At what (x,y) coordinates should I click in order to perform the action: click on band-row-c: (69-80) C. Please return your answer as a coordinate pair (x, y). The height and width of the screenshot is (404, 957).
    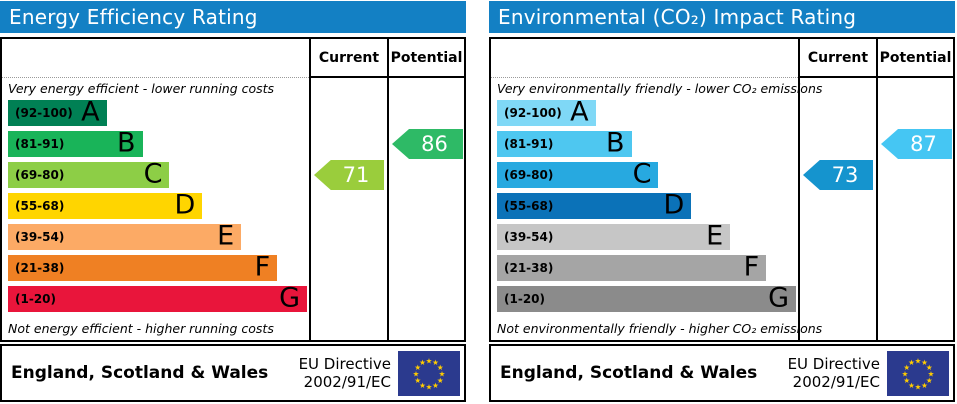
    Looking at the image, I should click on (646, 177).